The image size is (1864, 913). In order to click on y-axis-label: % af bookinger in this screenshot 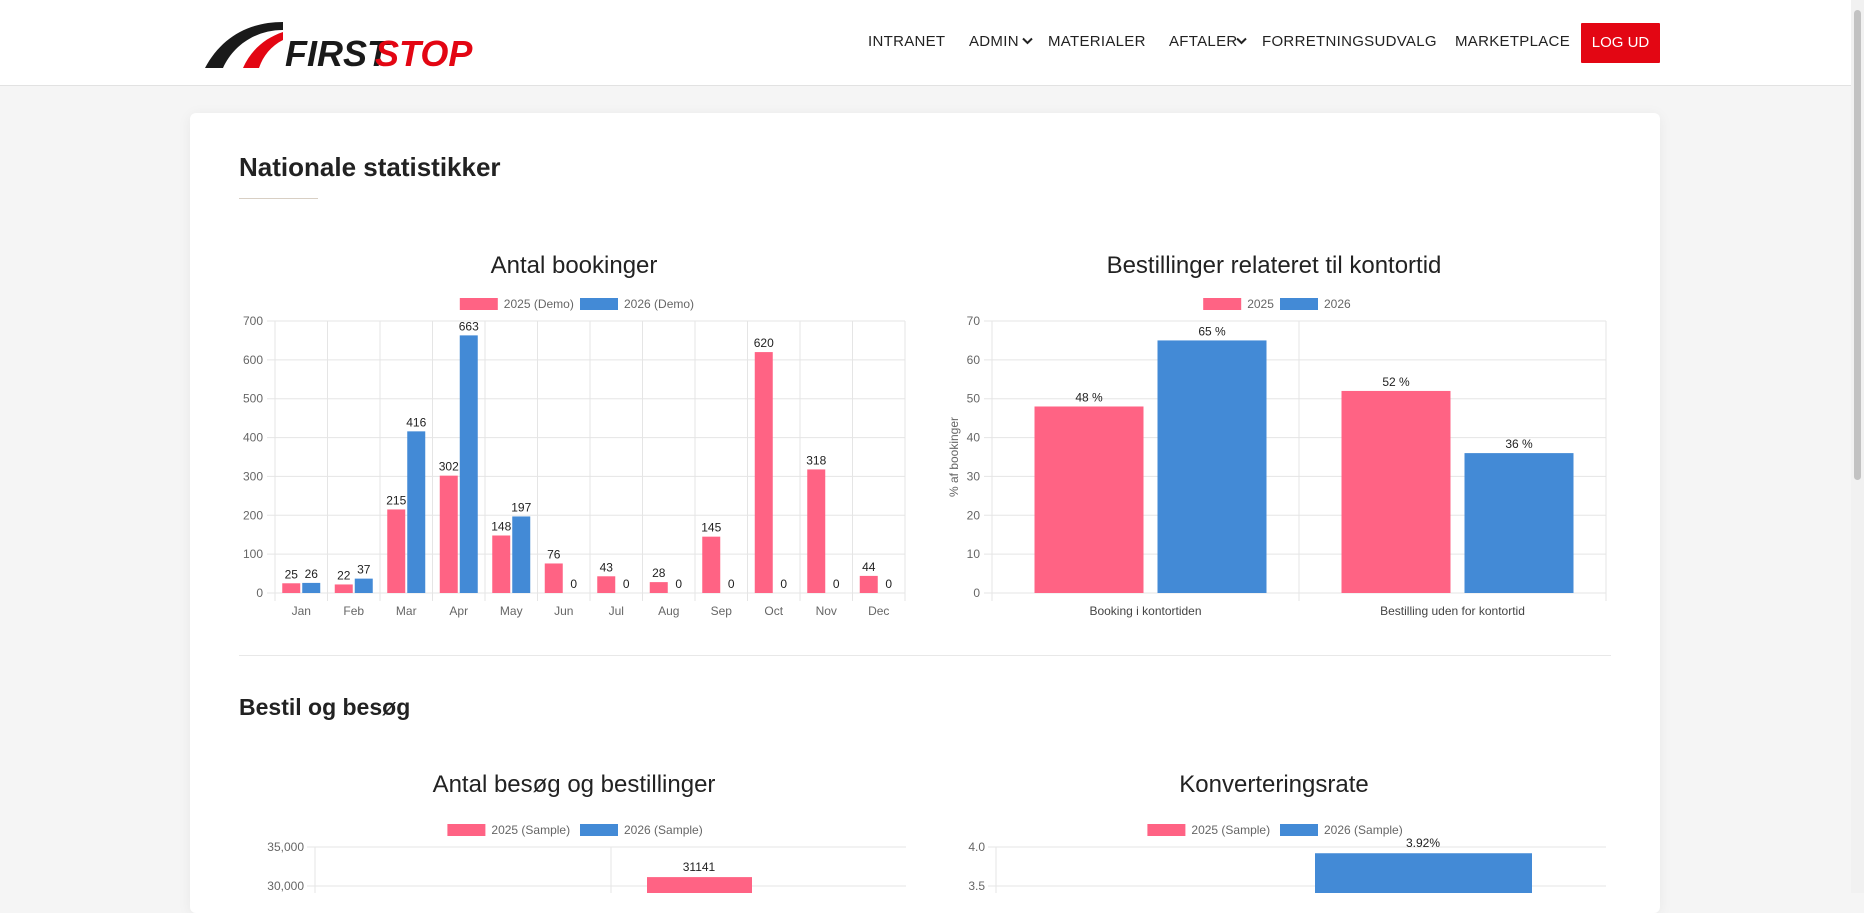, I will do `click(954, 457)`.